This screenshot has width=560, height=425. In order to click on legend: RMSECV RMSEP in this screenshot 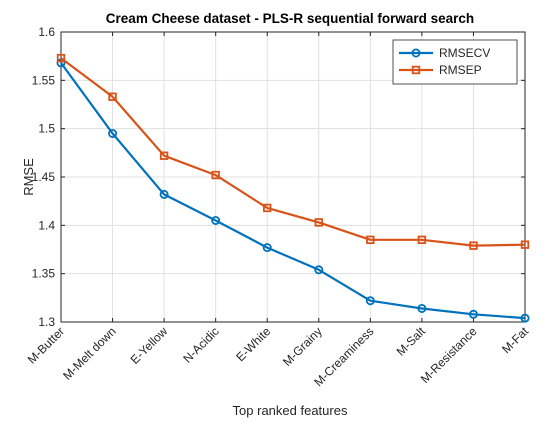, I will do `click(455, 62)`.